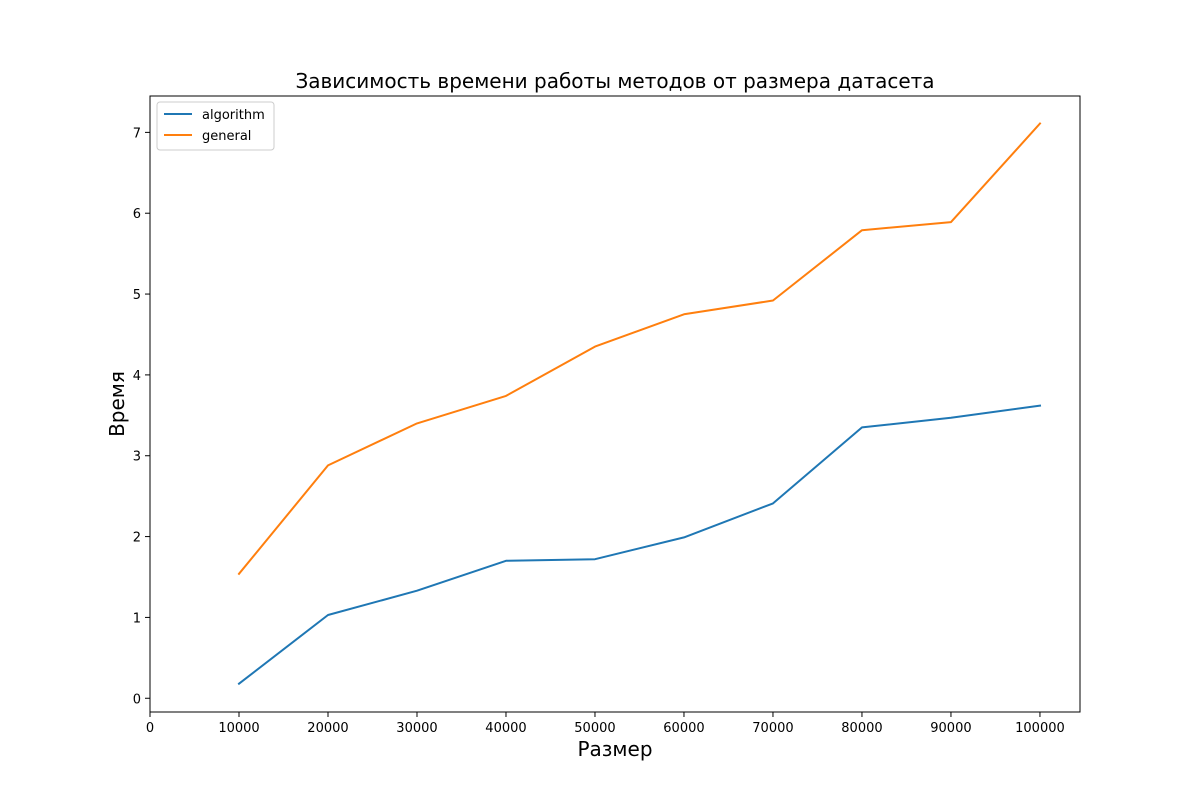 This screenshot has width=1200, height=800. Describe the element at coordinates (150, 728) in the screenshot. I see `x-tick-label: 0` at that location.